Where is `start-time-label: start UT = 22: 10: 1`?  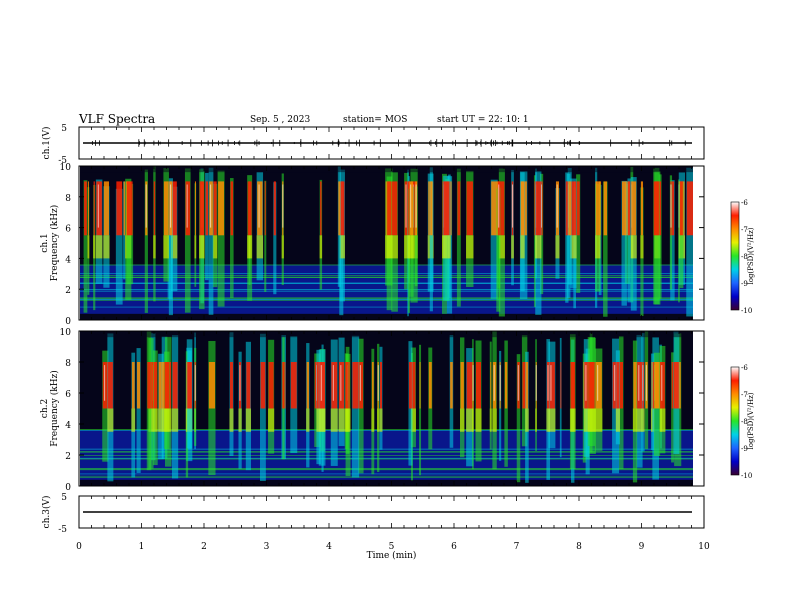 start-time-label: start UT = 22: 10: 1 is located at coordinates (483, 120).